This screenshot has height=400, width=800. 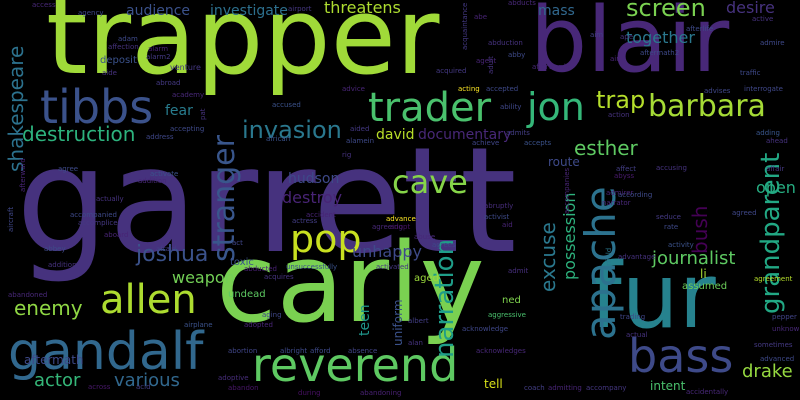 What do you see at coordinates (360, 129) in the screenshot?
I see `word: aided` at bounding box center [360, 129].